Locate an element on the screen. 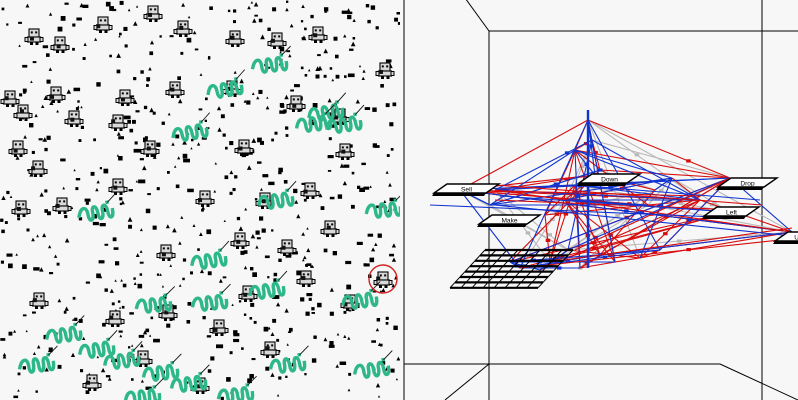  node-plane: Left is located at coordinates (731, 212).